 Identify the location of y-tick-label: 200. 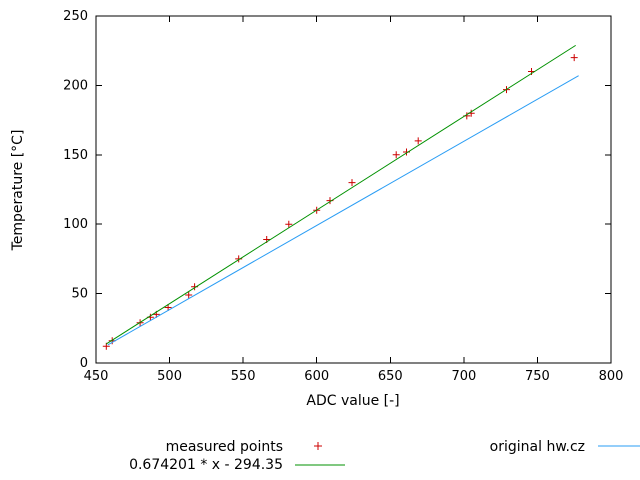
(75, 85).